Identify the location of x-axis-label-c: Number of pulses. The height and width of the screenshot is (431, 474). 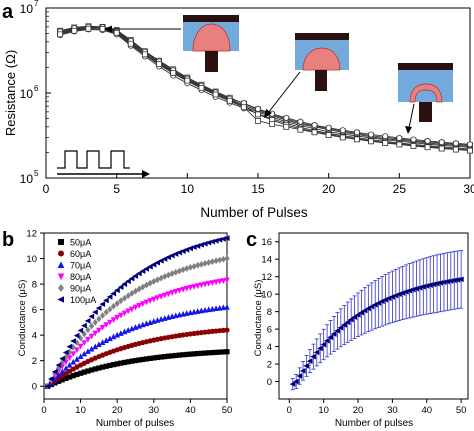
(374, 423).